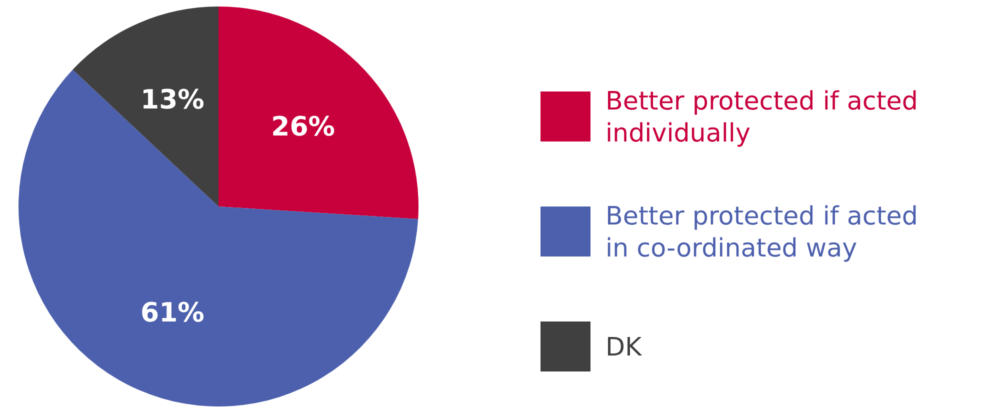  I want to click on data-label: 61%, so click(172, 312).